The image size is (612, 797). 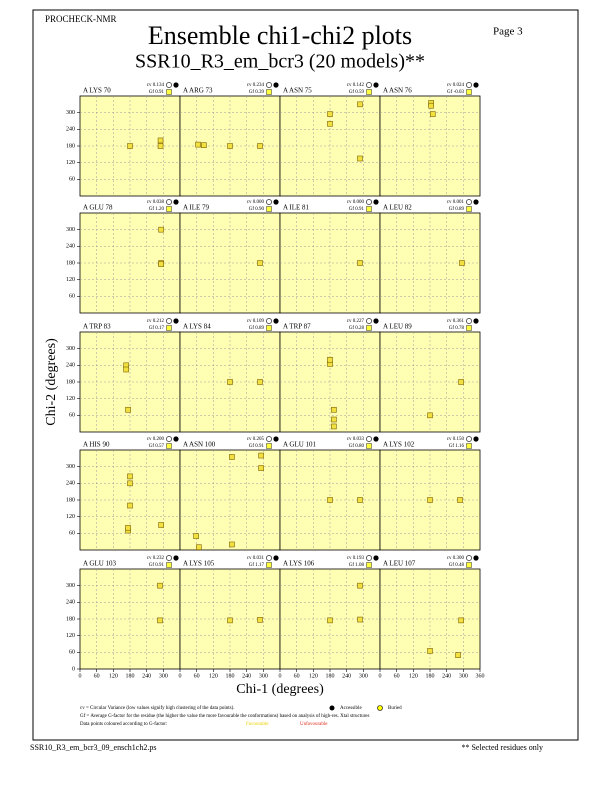 What do you see at coordinates (299, 564) in the screenshot?
I see `residue-label: A LYS 106` at bounding box center [299, 564].